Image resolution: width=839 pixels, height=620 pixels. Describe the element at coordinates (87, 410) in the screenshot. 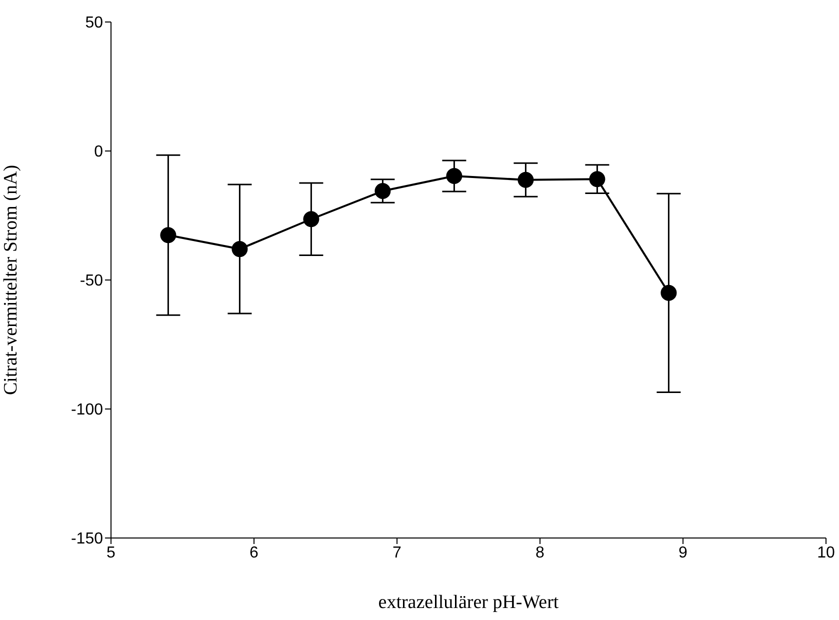

I see `y-tick-label: -100` at that location.